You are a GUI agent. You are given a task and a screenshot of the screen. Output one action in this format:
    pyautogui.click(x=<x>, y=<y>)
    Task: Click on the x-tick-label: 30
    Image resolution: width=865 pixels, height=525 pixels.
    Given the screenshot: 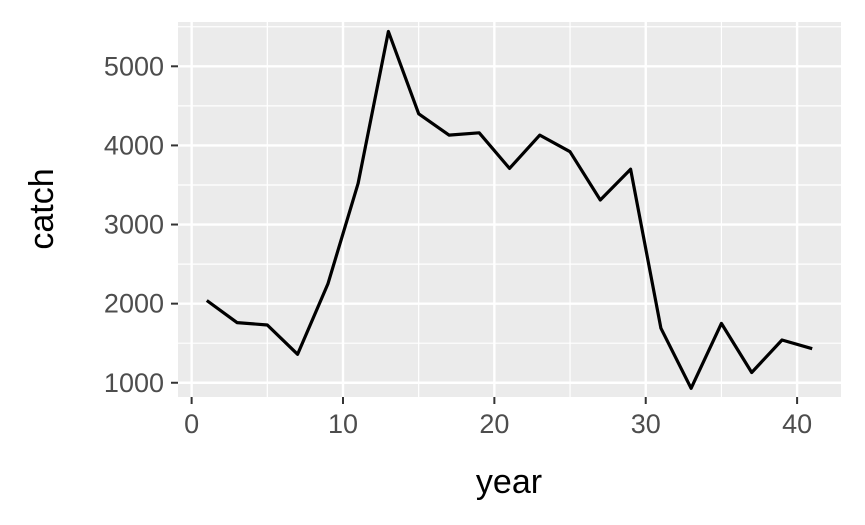 What is the action you would take?
    pyautogui.click(x=646, y=424)
    